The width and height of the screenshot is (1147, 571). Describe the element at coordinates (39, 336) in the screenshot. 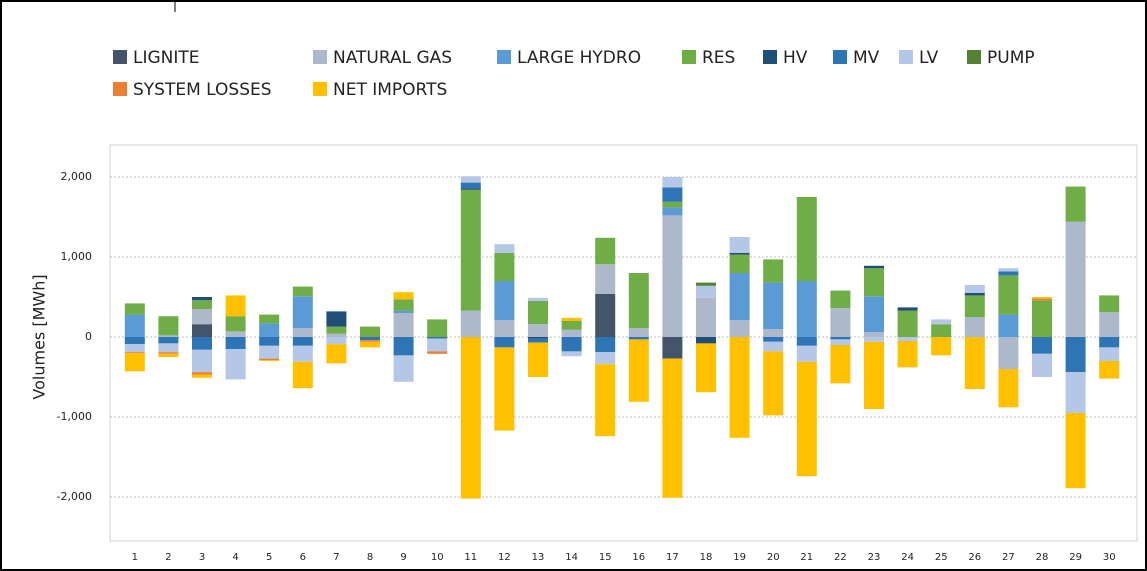

I see `y-axis-label: Volumes [MWh]` at that location.